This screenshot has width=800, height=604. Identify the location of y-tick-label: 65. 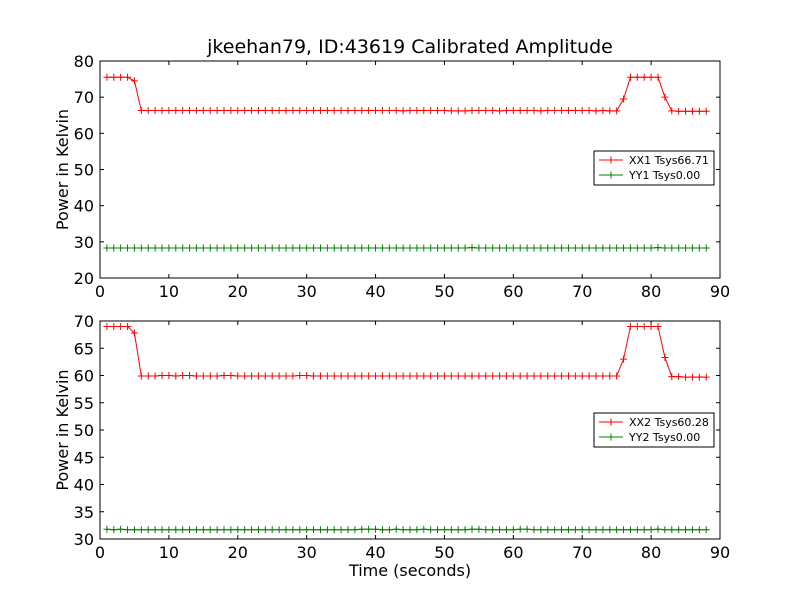
(84, 348).